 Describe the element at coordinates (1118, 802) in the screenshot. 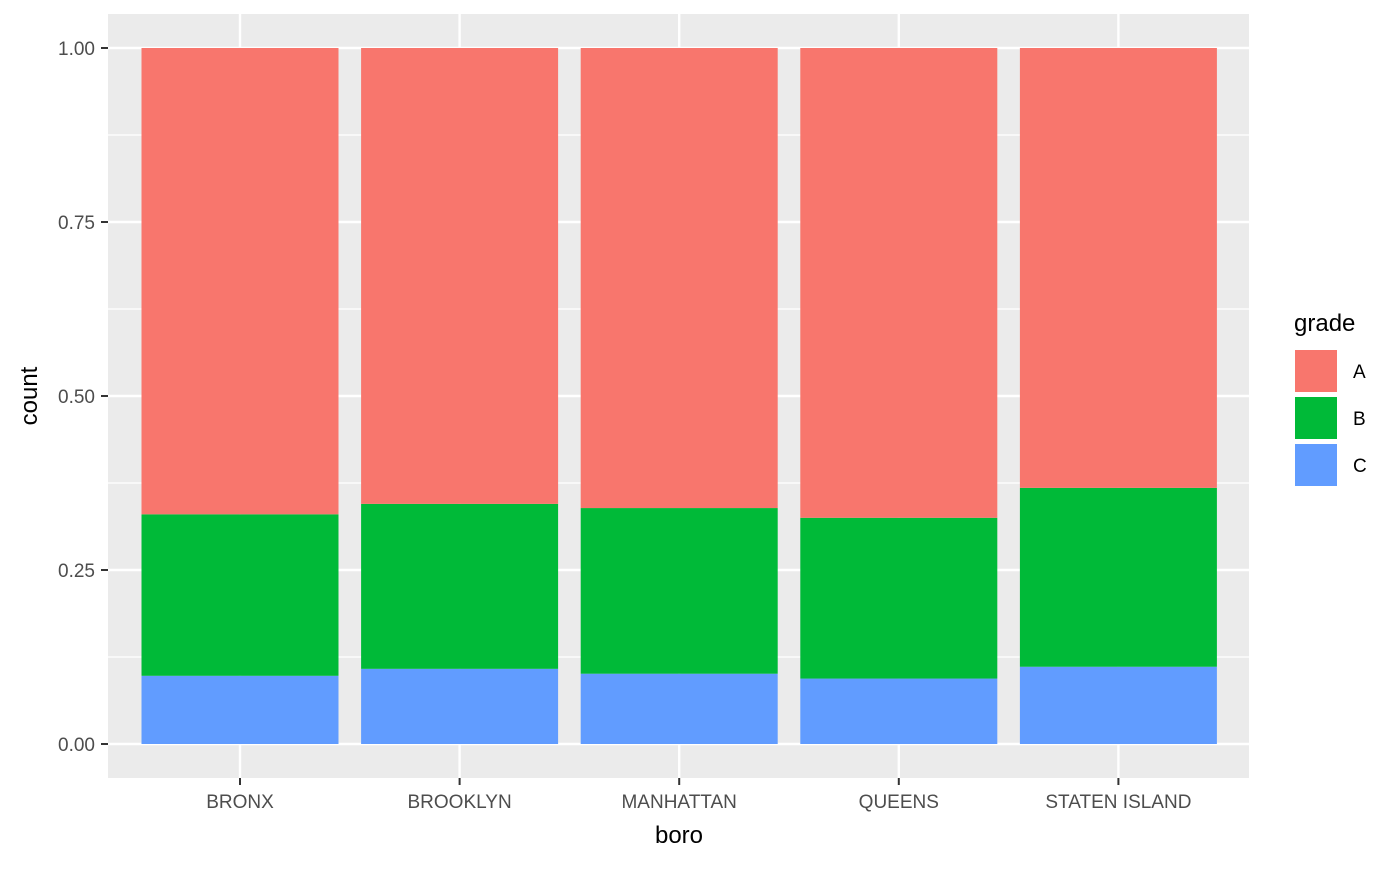

I see `x-tick-label: STATEN ISLAND` at that location.